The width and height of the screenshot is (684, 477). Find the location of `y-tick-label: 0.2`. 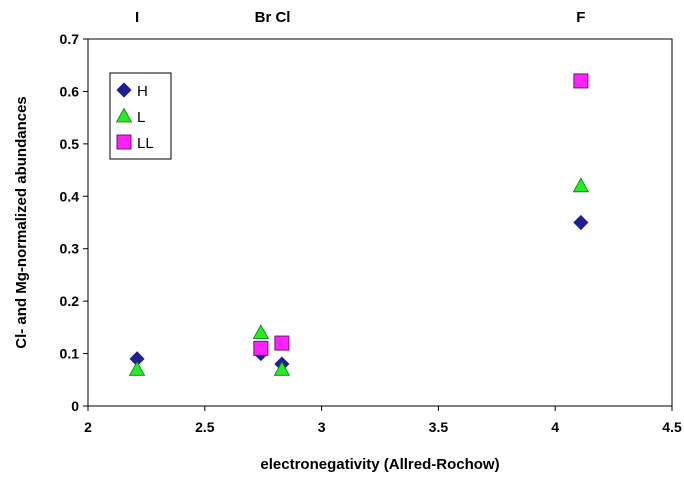

y-tick-label: 0.2 is located at coordinates (70, 301).